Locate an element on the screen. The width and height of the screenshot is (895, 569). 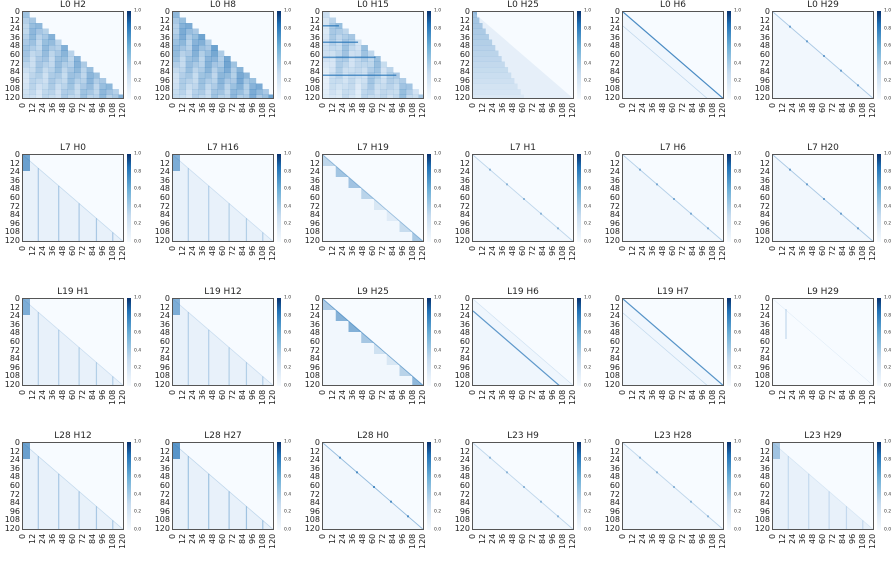
y-tick-label: 84 is located at coordinates (614, 72).